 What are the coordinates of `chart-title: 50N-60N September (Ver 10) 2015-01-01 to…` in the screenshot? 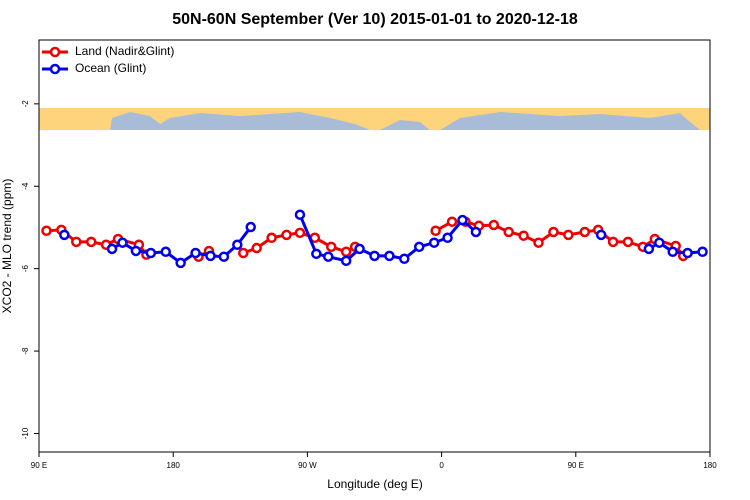 It's located at (375, 19).